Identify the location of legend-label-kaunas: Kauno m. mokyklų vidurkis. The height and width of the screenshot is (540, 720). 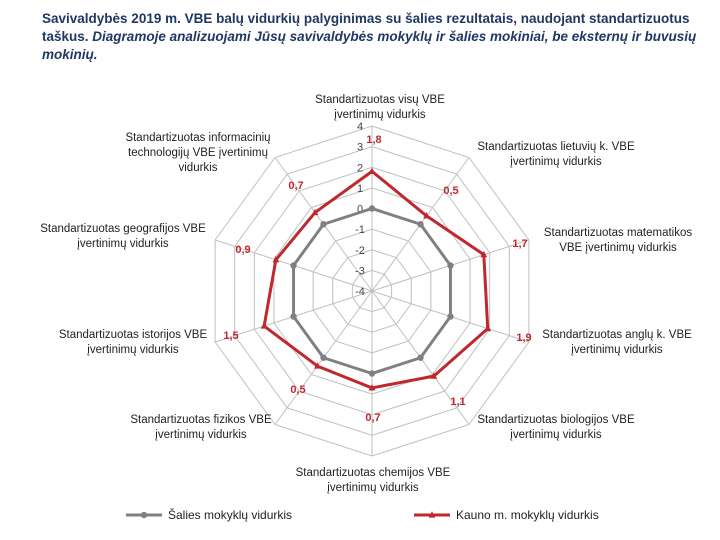
(527, 515).